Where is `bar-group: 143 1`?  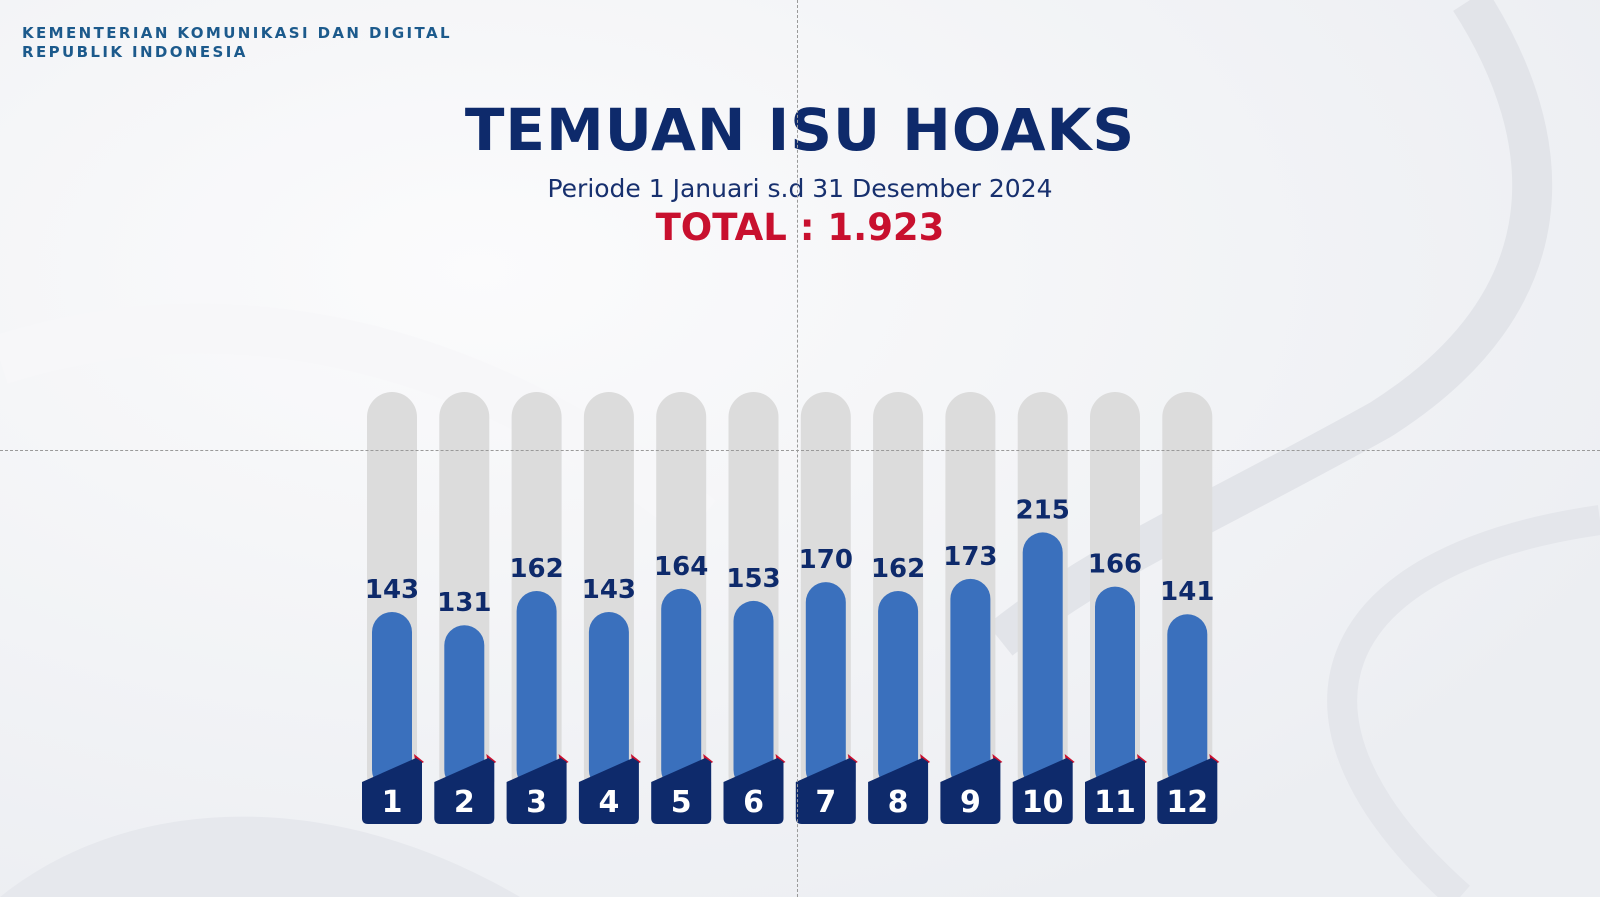
bar-group: 143 1 is located at coordinates (393, 608).